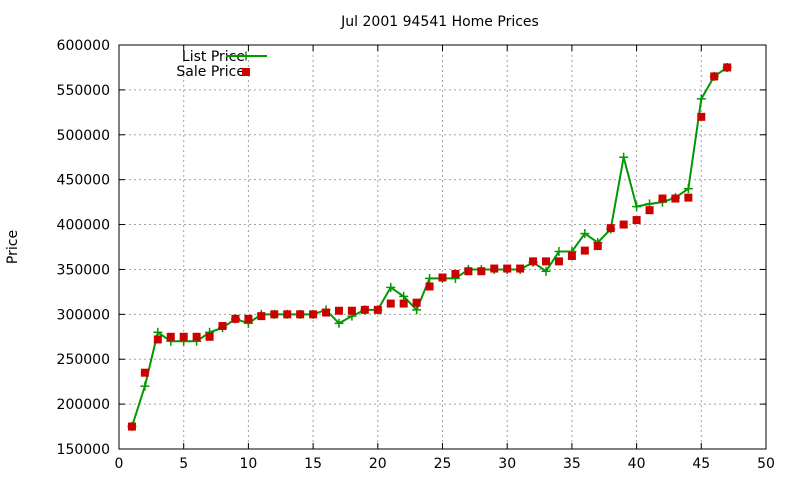 The width and height of the screenshot is (800, 480). I want to click on legend-marker-sale-price, so click(246, 72).